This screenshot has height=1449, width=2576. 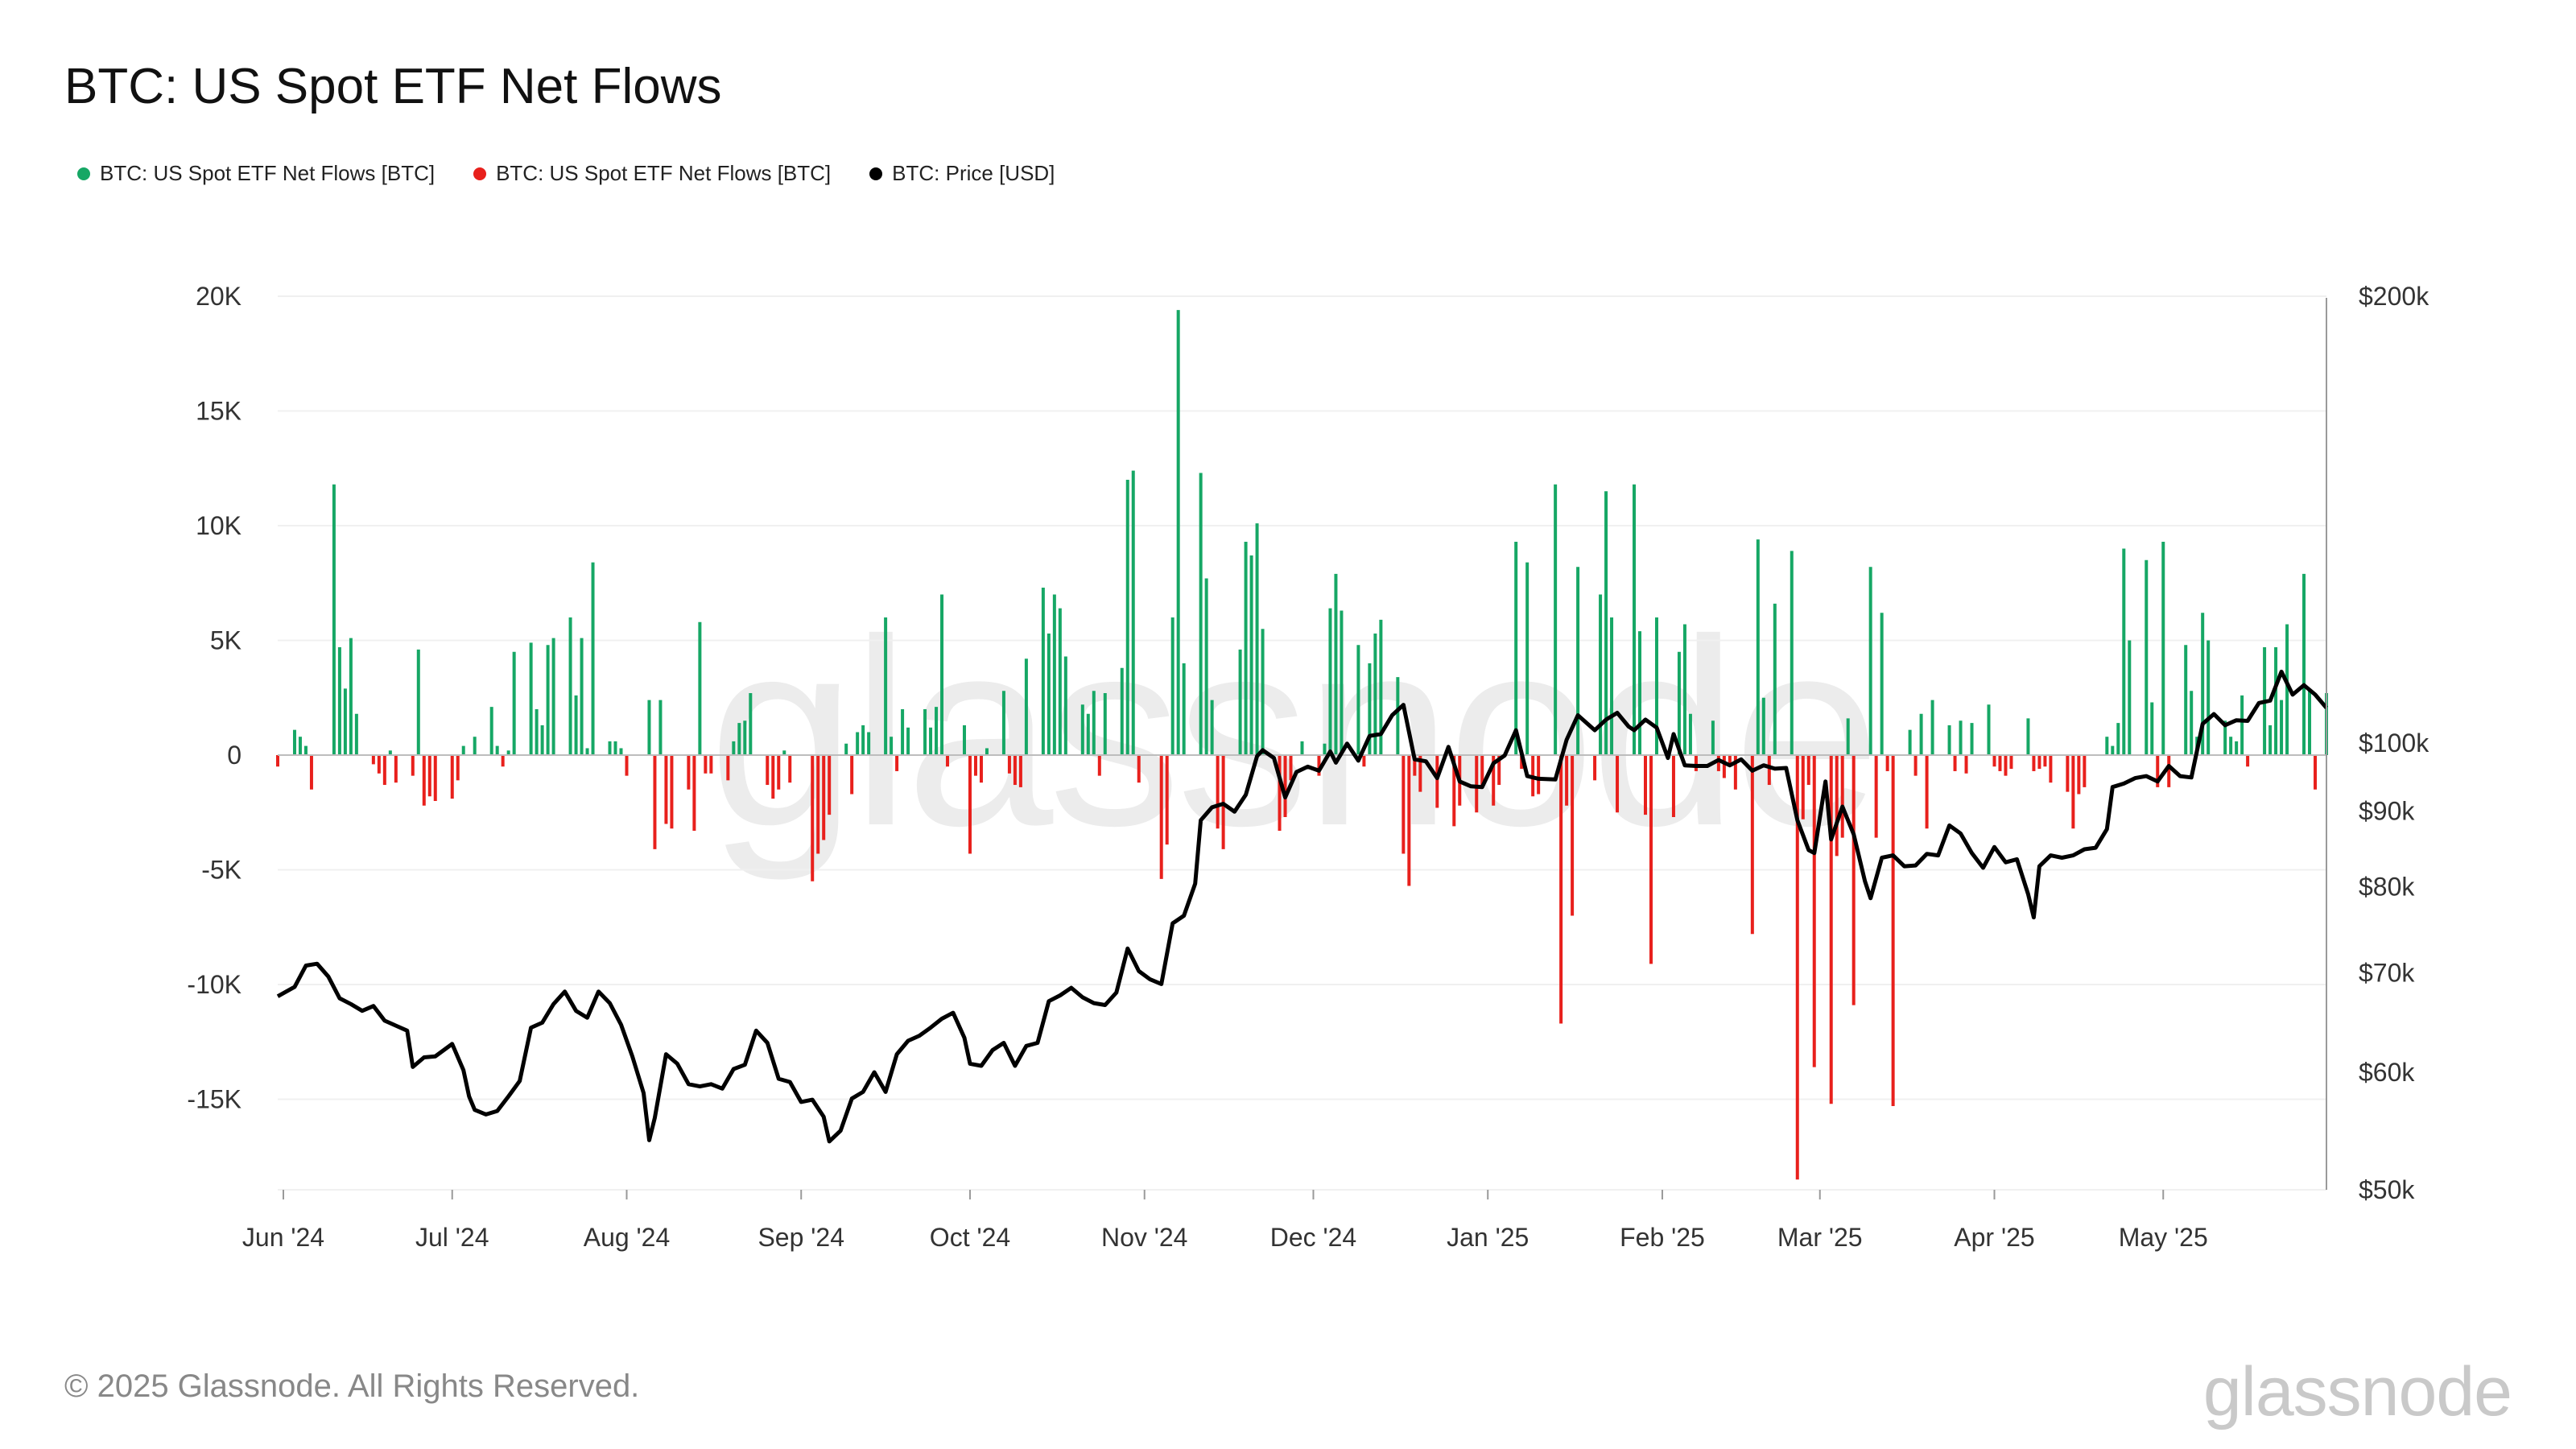 I want to click on y2-tick-label: $60k, so click(x=2387, y=1072).